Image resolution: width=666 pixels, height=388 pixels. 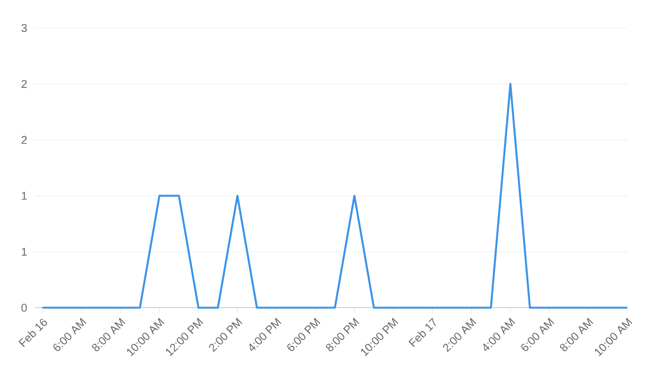 I want to click on x-tick-label: 6:00 PM, so click(x=303, y=335).